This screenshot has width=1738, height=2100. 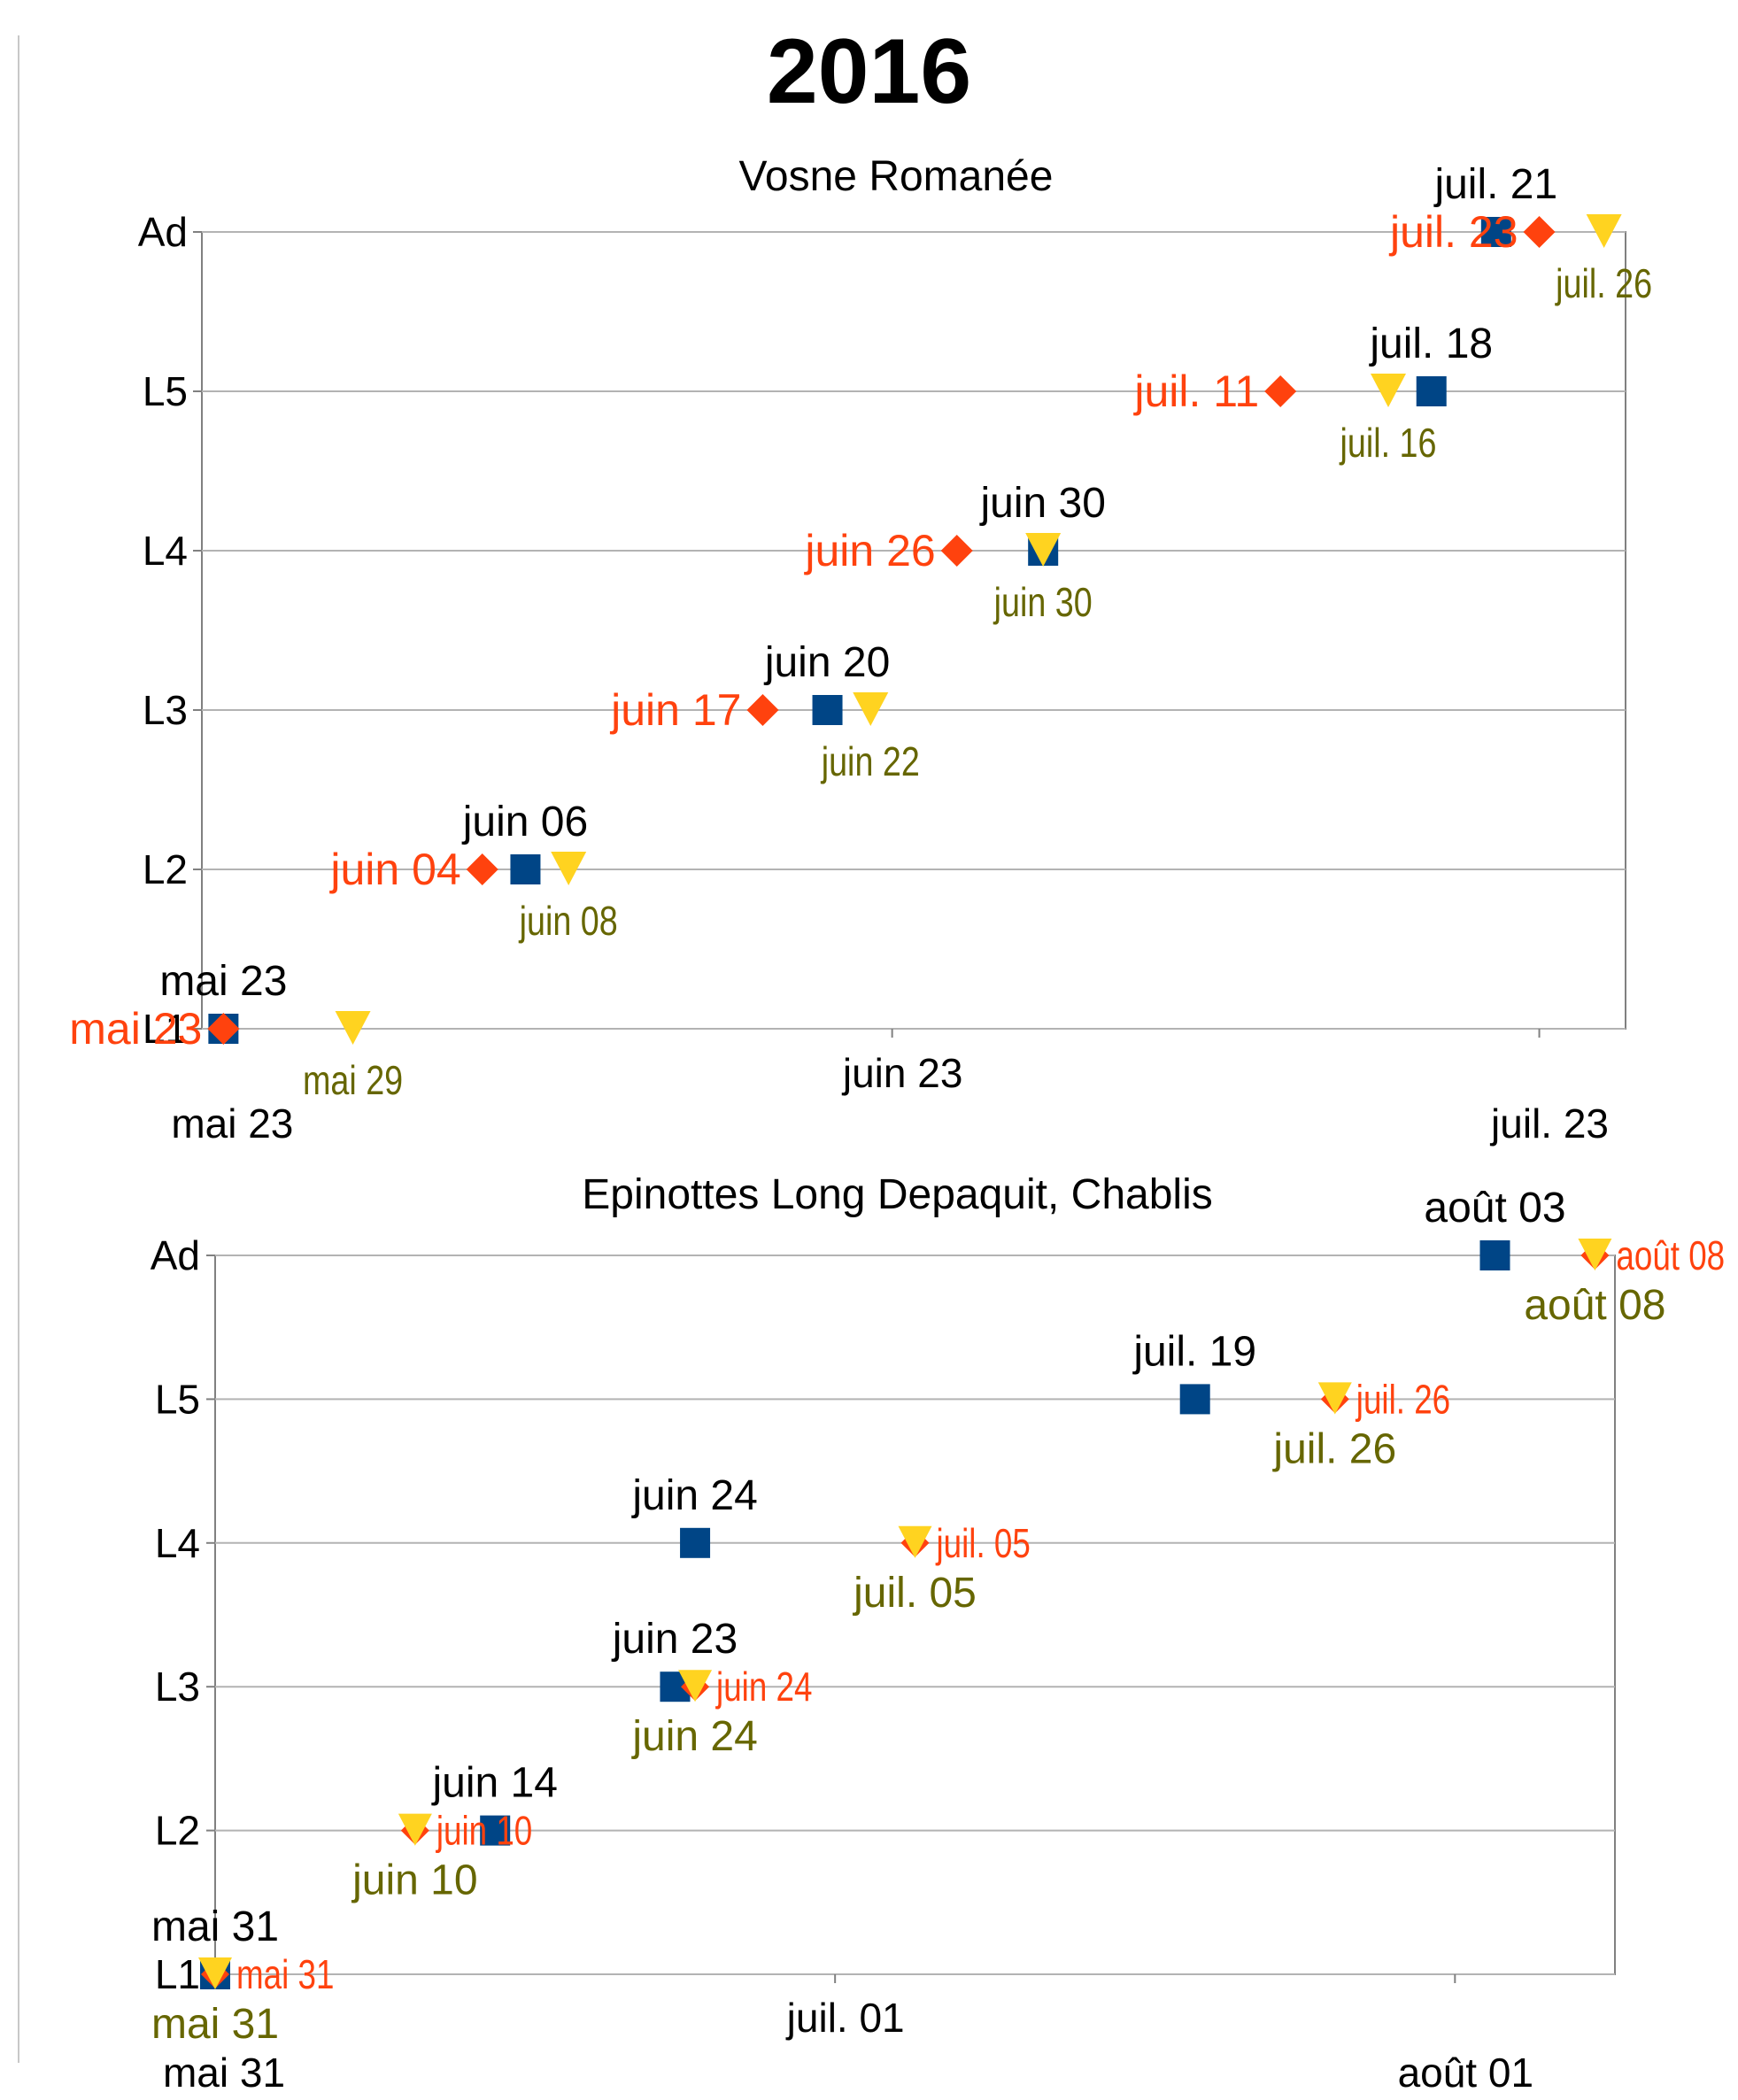 What do you see at coordinates (826, 662) in the screenshot?
I see `square-data-label: juin 20` at bounding box center [826, 662].